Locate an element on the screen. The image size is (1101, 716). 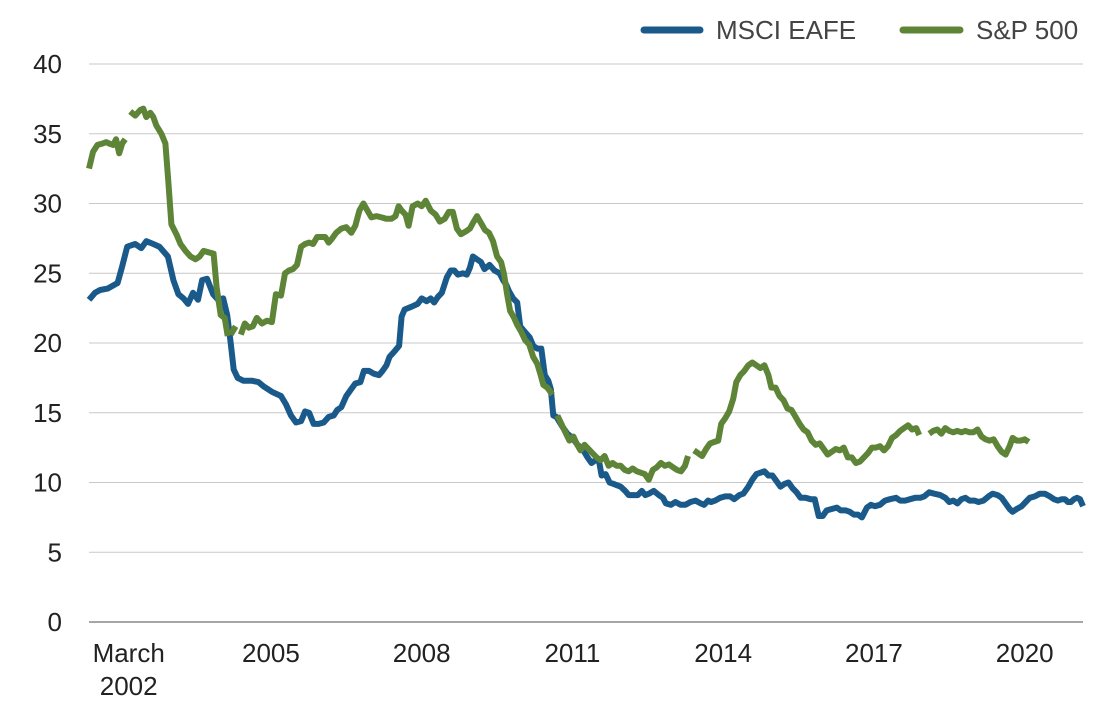
y-tick-label: 40 is located at coordinates (47, 64).